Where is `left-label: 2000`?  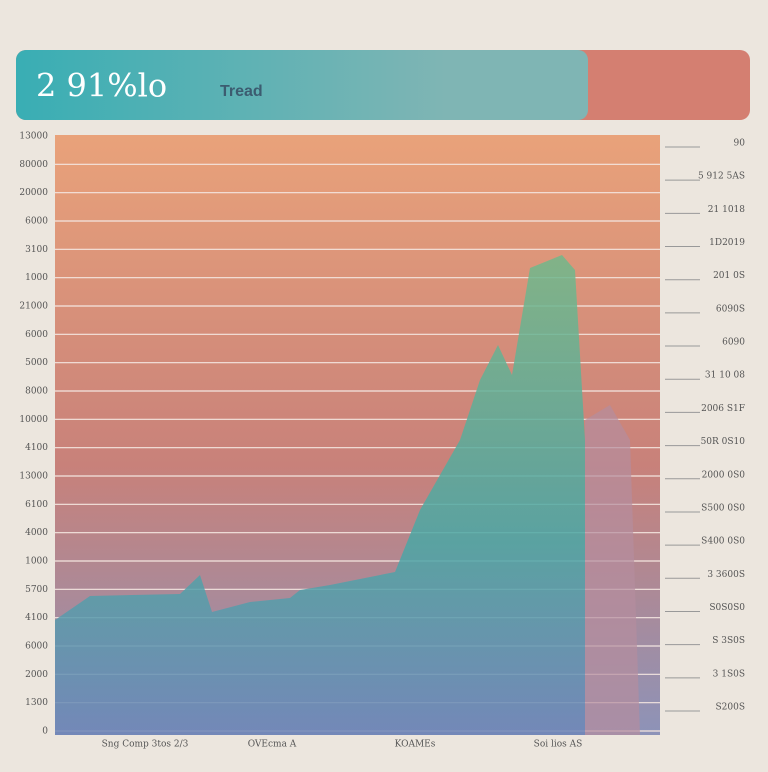 left-label: 2000 is located at coordinates (36, 675).